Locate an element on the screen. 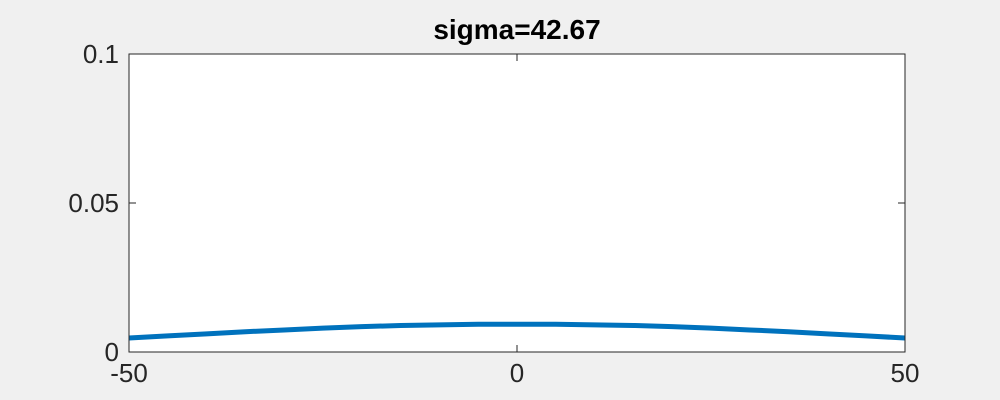 Image resolution: width=1000 pixels, height=400 pixels. y-tick-label: 0 is located at coordinates (112, 352).